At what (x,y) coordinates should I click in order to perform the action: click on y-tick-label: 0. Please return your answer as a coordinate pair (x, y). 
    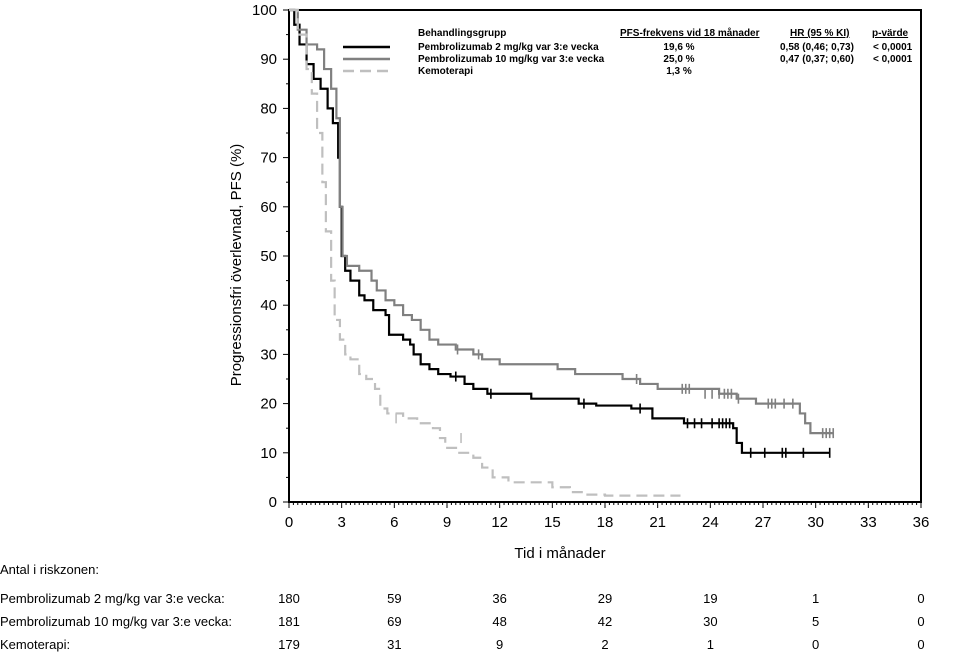
    Looking at the image, I should click on (273, 502).